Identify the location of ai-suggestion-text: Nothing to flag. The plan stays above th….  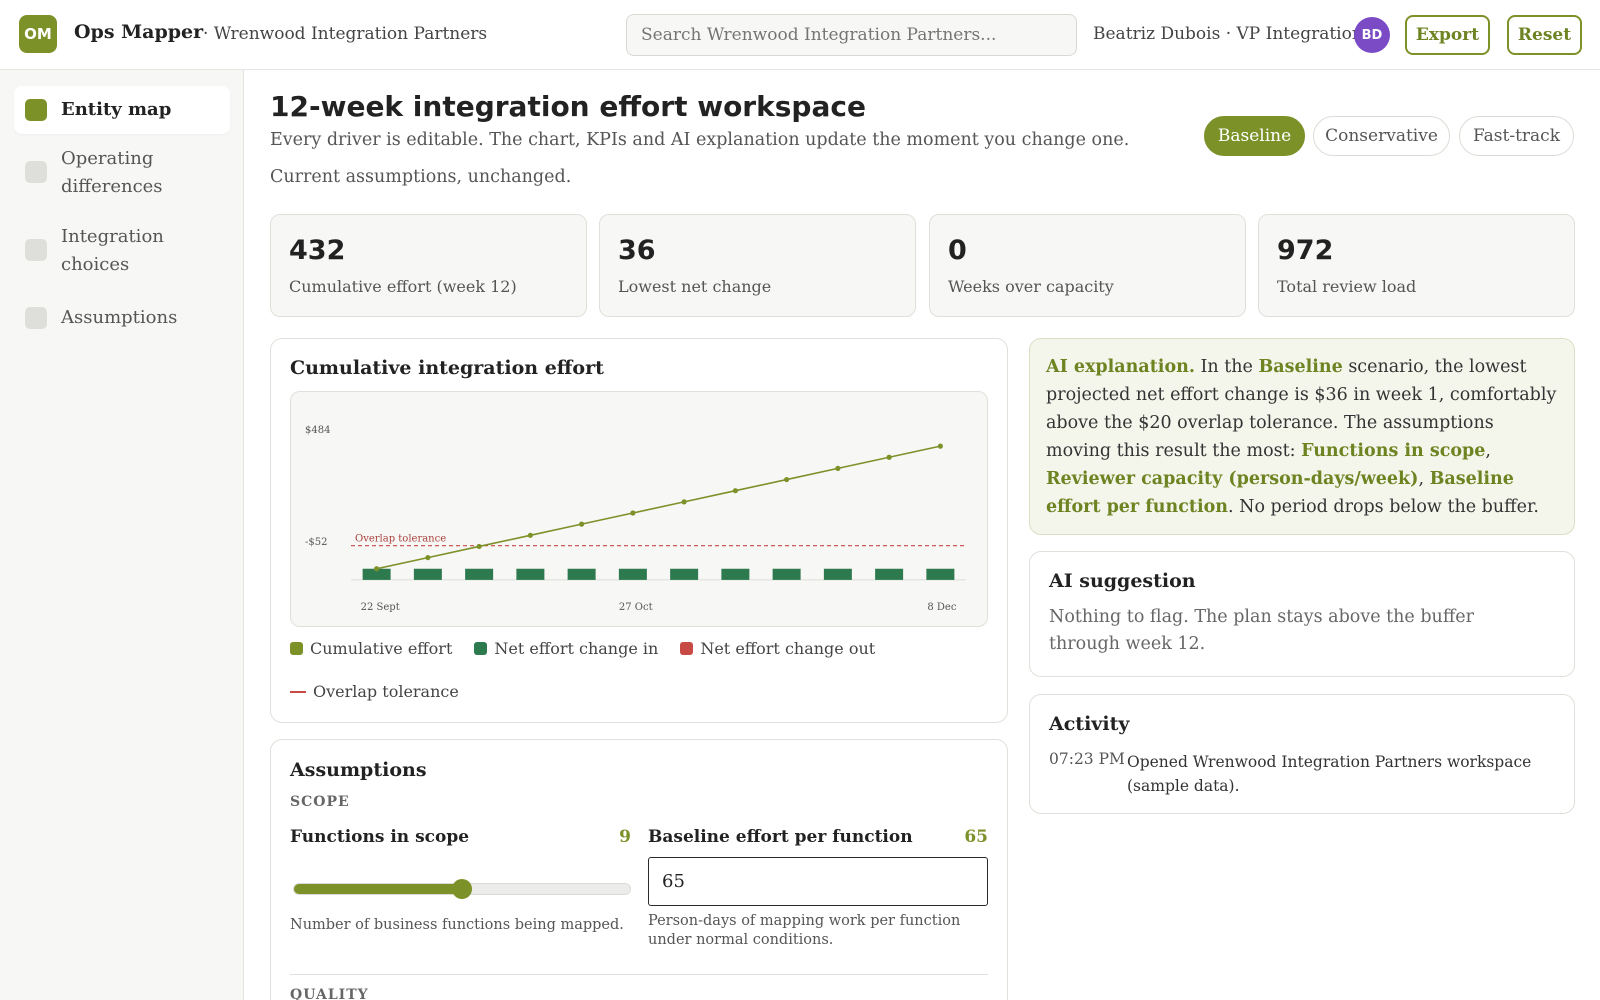
(1261, 630).